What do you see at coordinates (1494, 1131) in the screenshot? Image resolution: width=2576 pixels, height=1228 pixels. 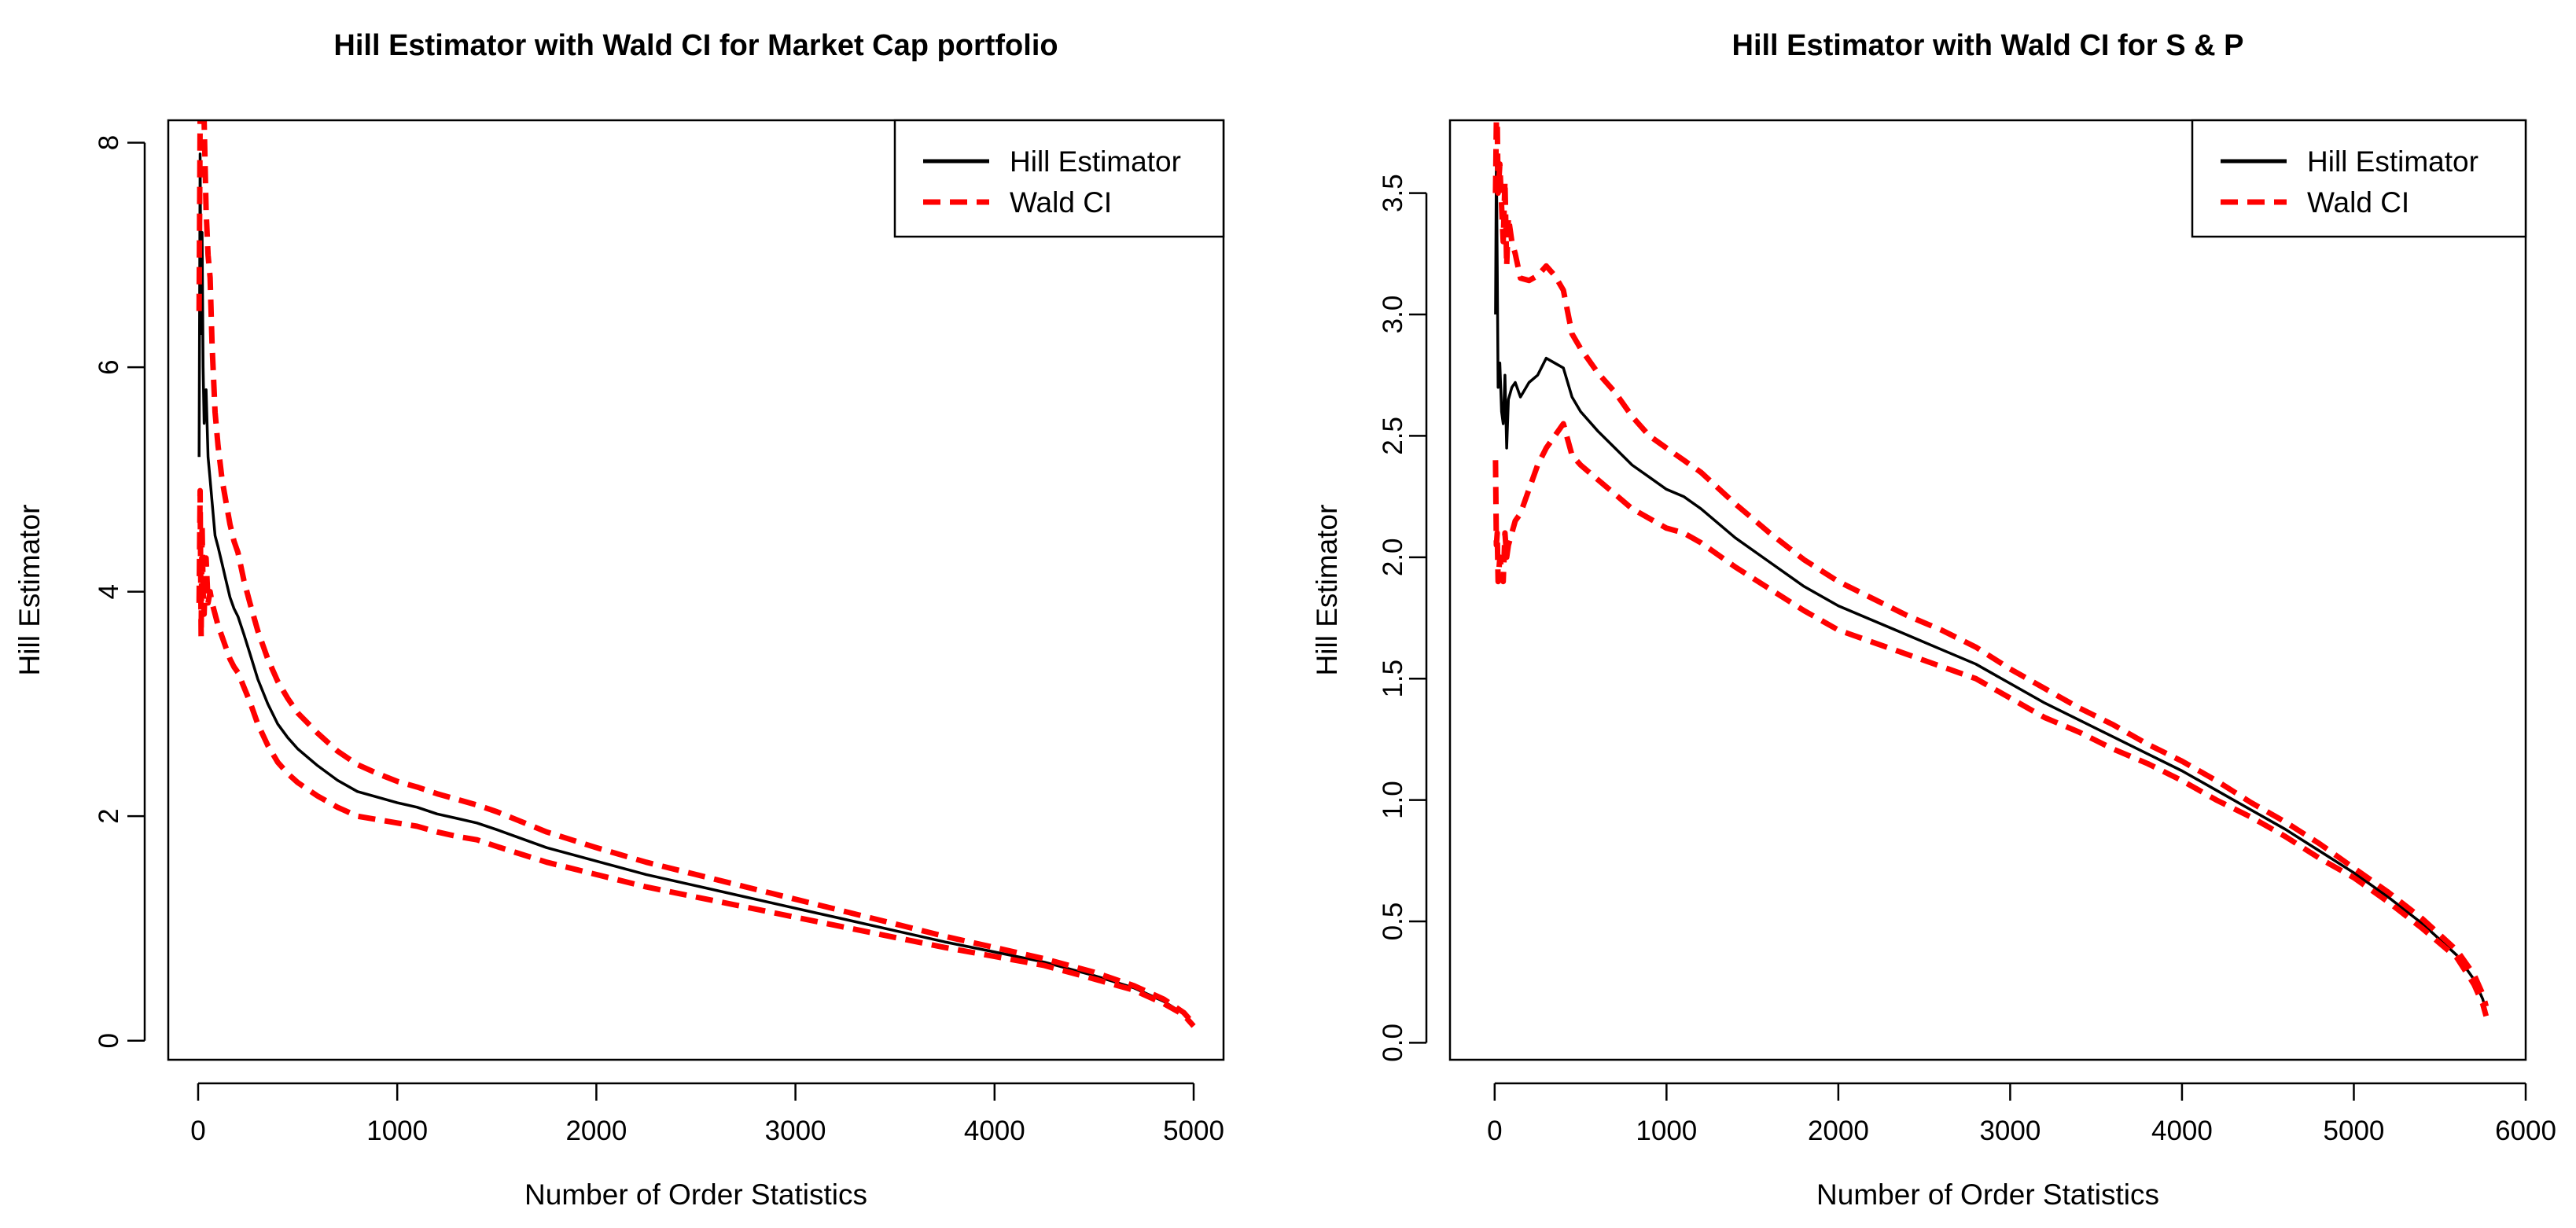 I see `chart-1-x-tick-label: 0` at bounding box center [1494, 1131].